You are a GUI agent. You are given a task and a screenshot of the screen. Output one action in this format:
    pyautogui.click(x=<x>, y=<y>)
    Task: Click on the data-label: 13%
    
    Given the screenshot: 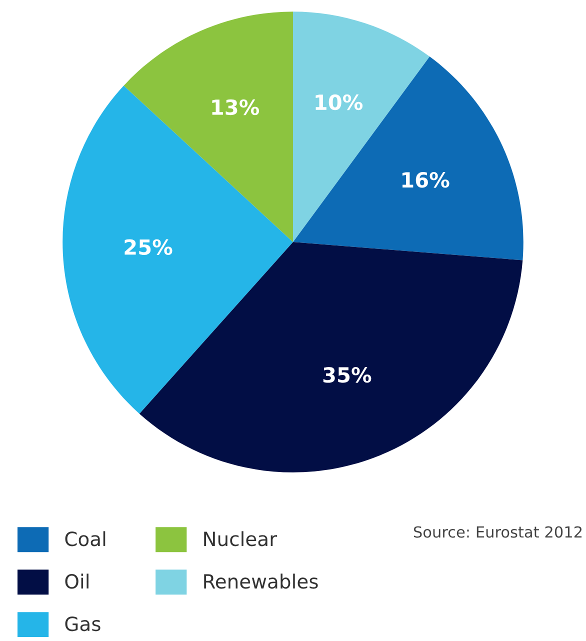 What is the action you would take?
    pyautogui.click(x=236, y=107)
    